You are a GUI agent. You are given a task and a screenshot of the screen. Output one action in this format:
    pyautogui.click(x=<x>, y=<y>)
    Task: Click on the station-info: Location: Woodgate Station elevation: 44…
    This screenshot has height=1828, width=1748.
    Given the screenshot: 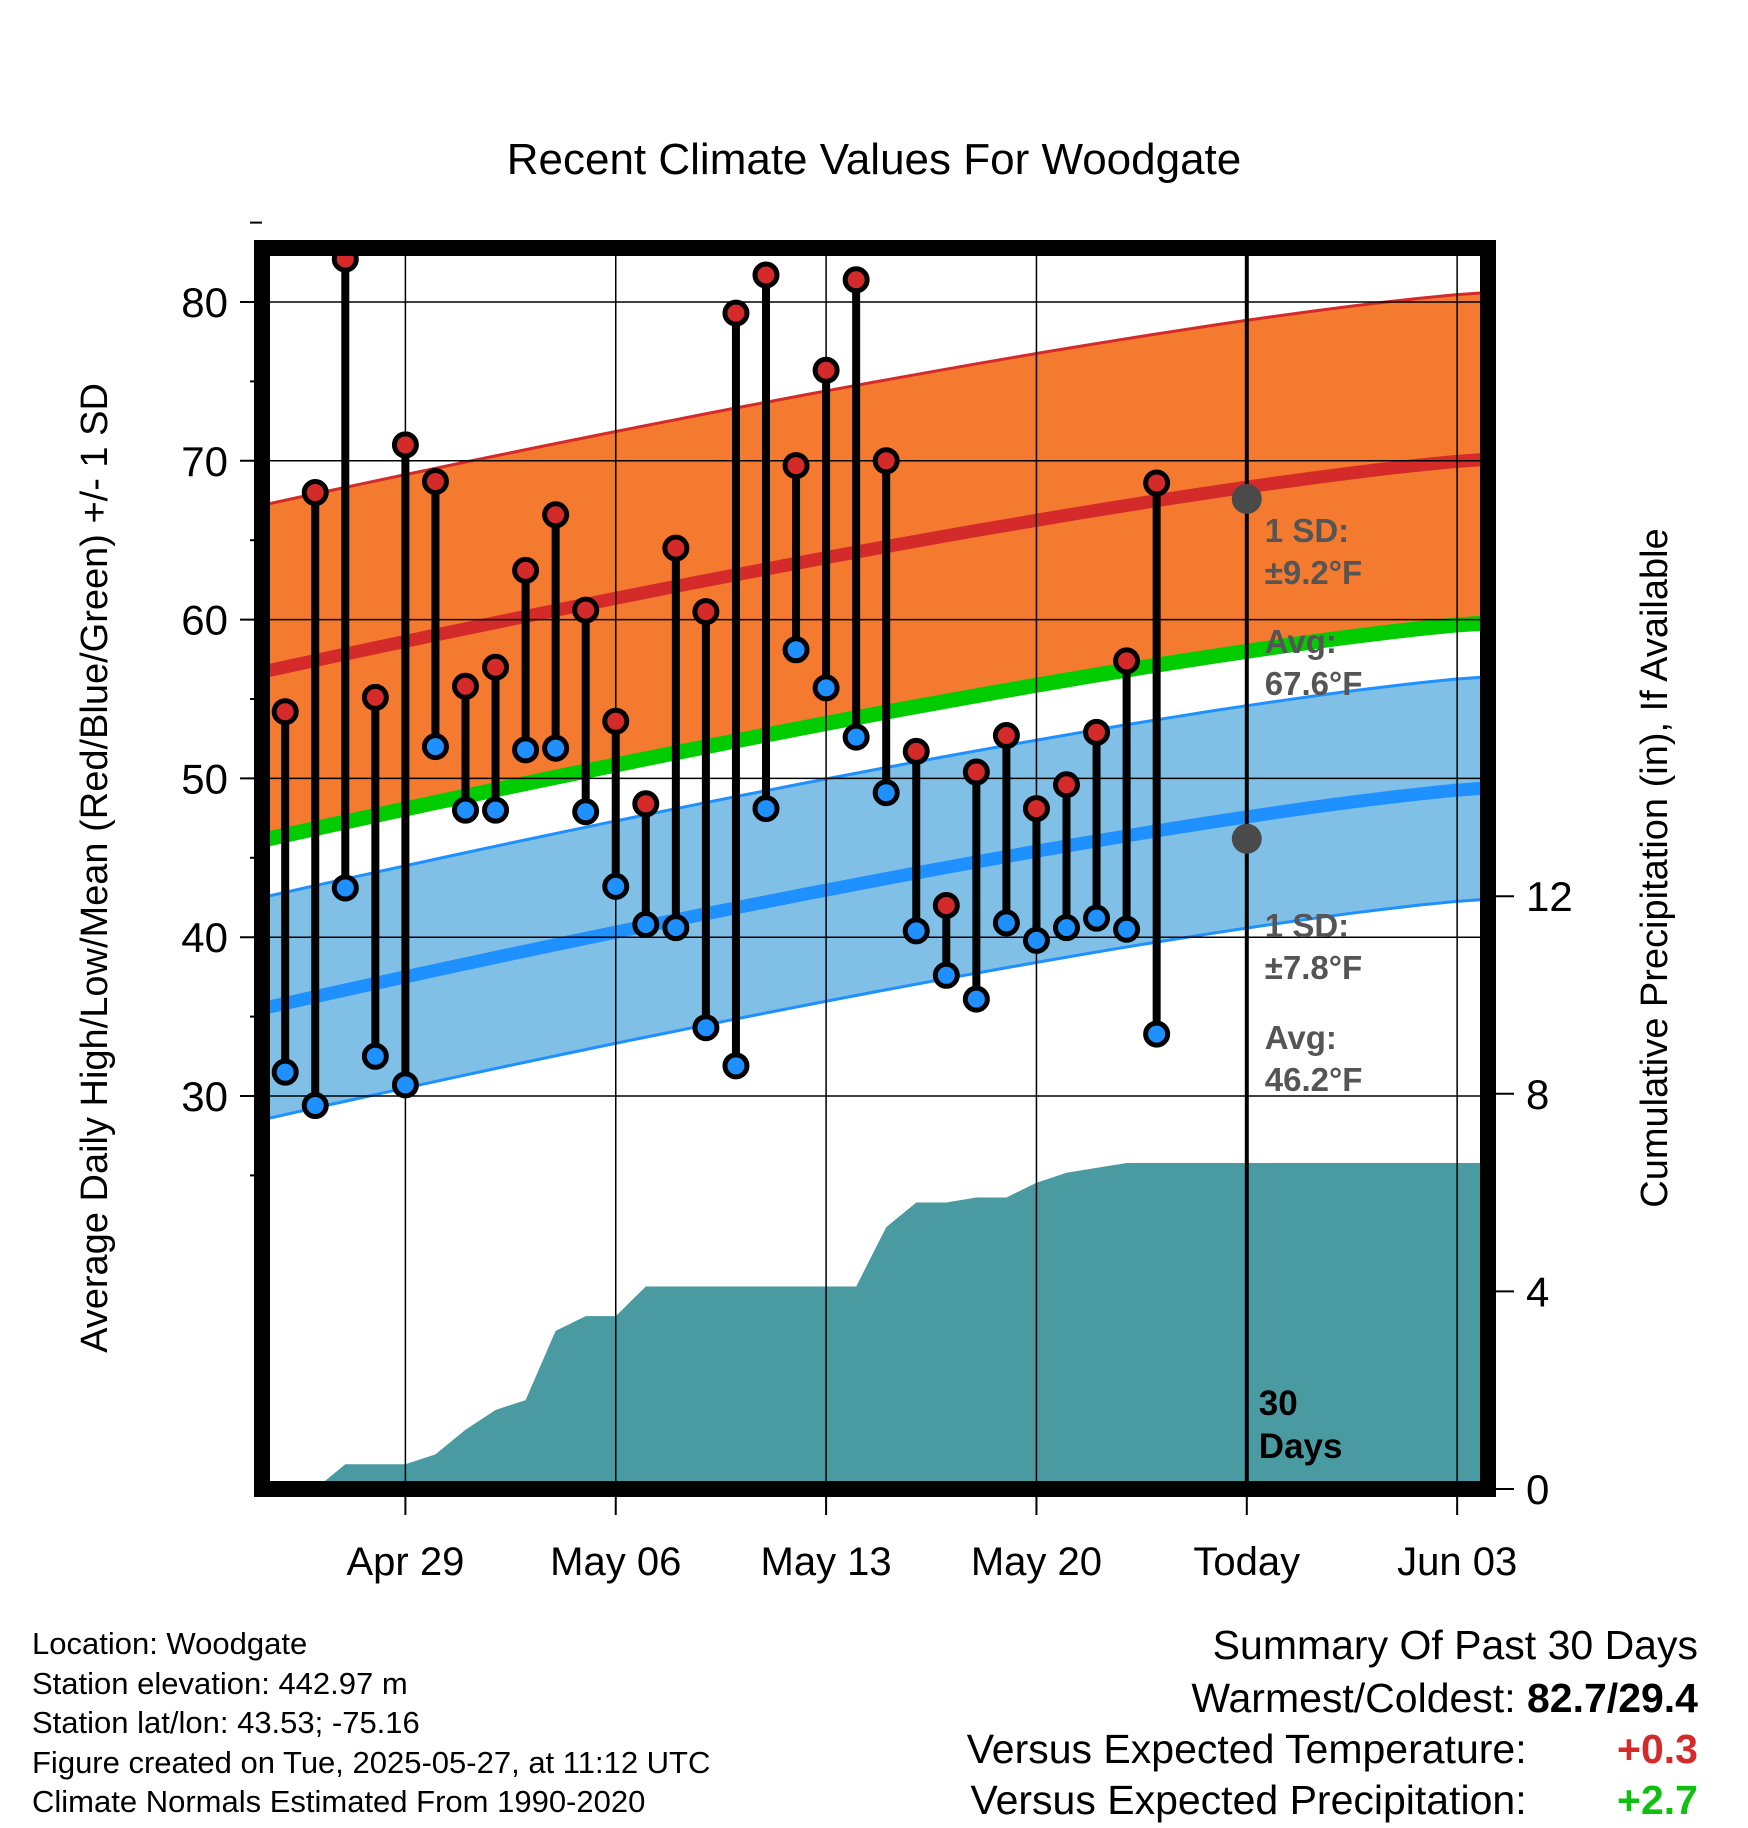 What is the action you would take?
    pyautogui.click(x=371, y=1723)
    